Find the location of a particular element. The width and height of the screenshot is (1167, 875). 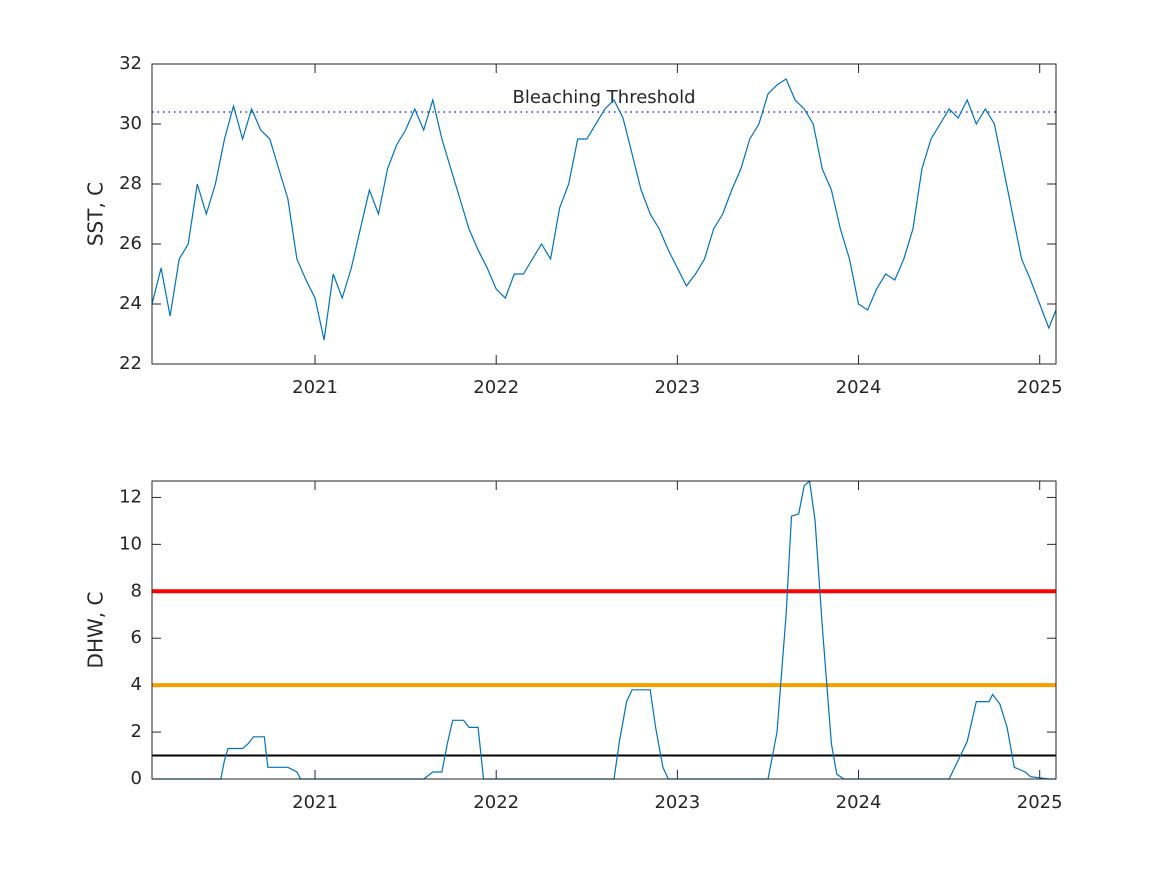

y-tick-label: 28 is located at coordinates (130, 183).